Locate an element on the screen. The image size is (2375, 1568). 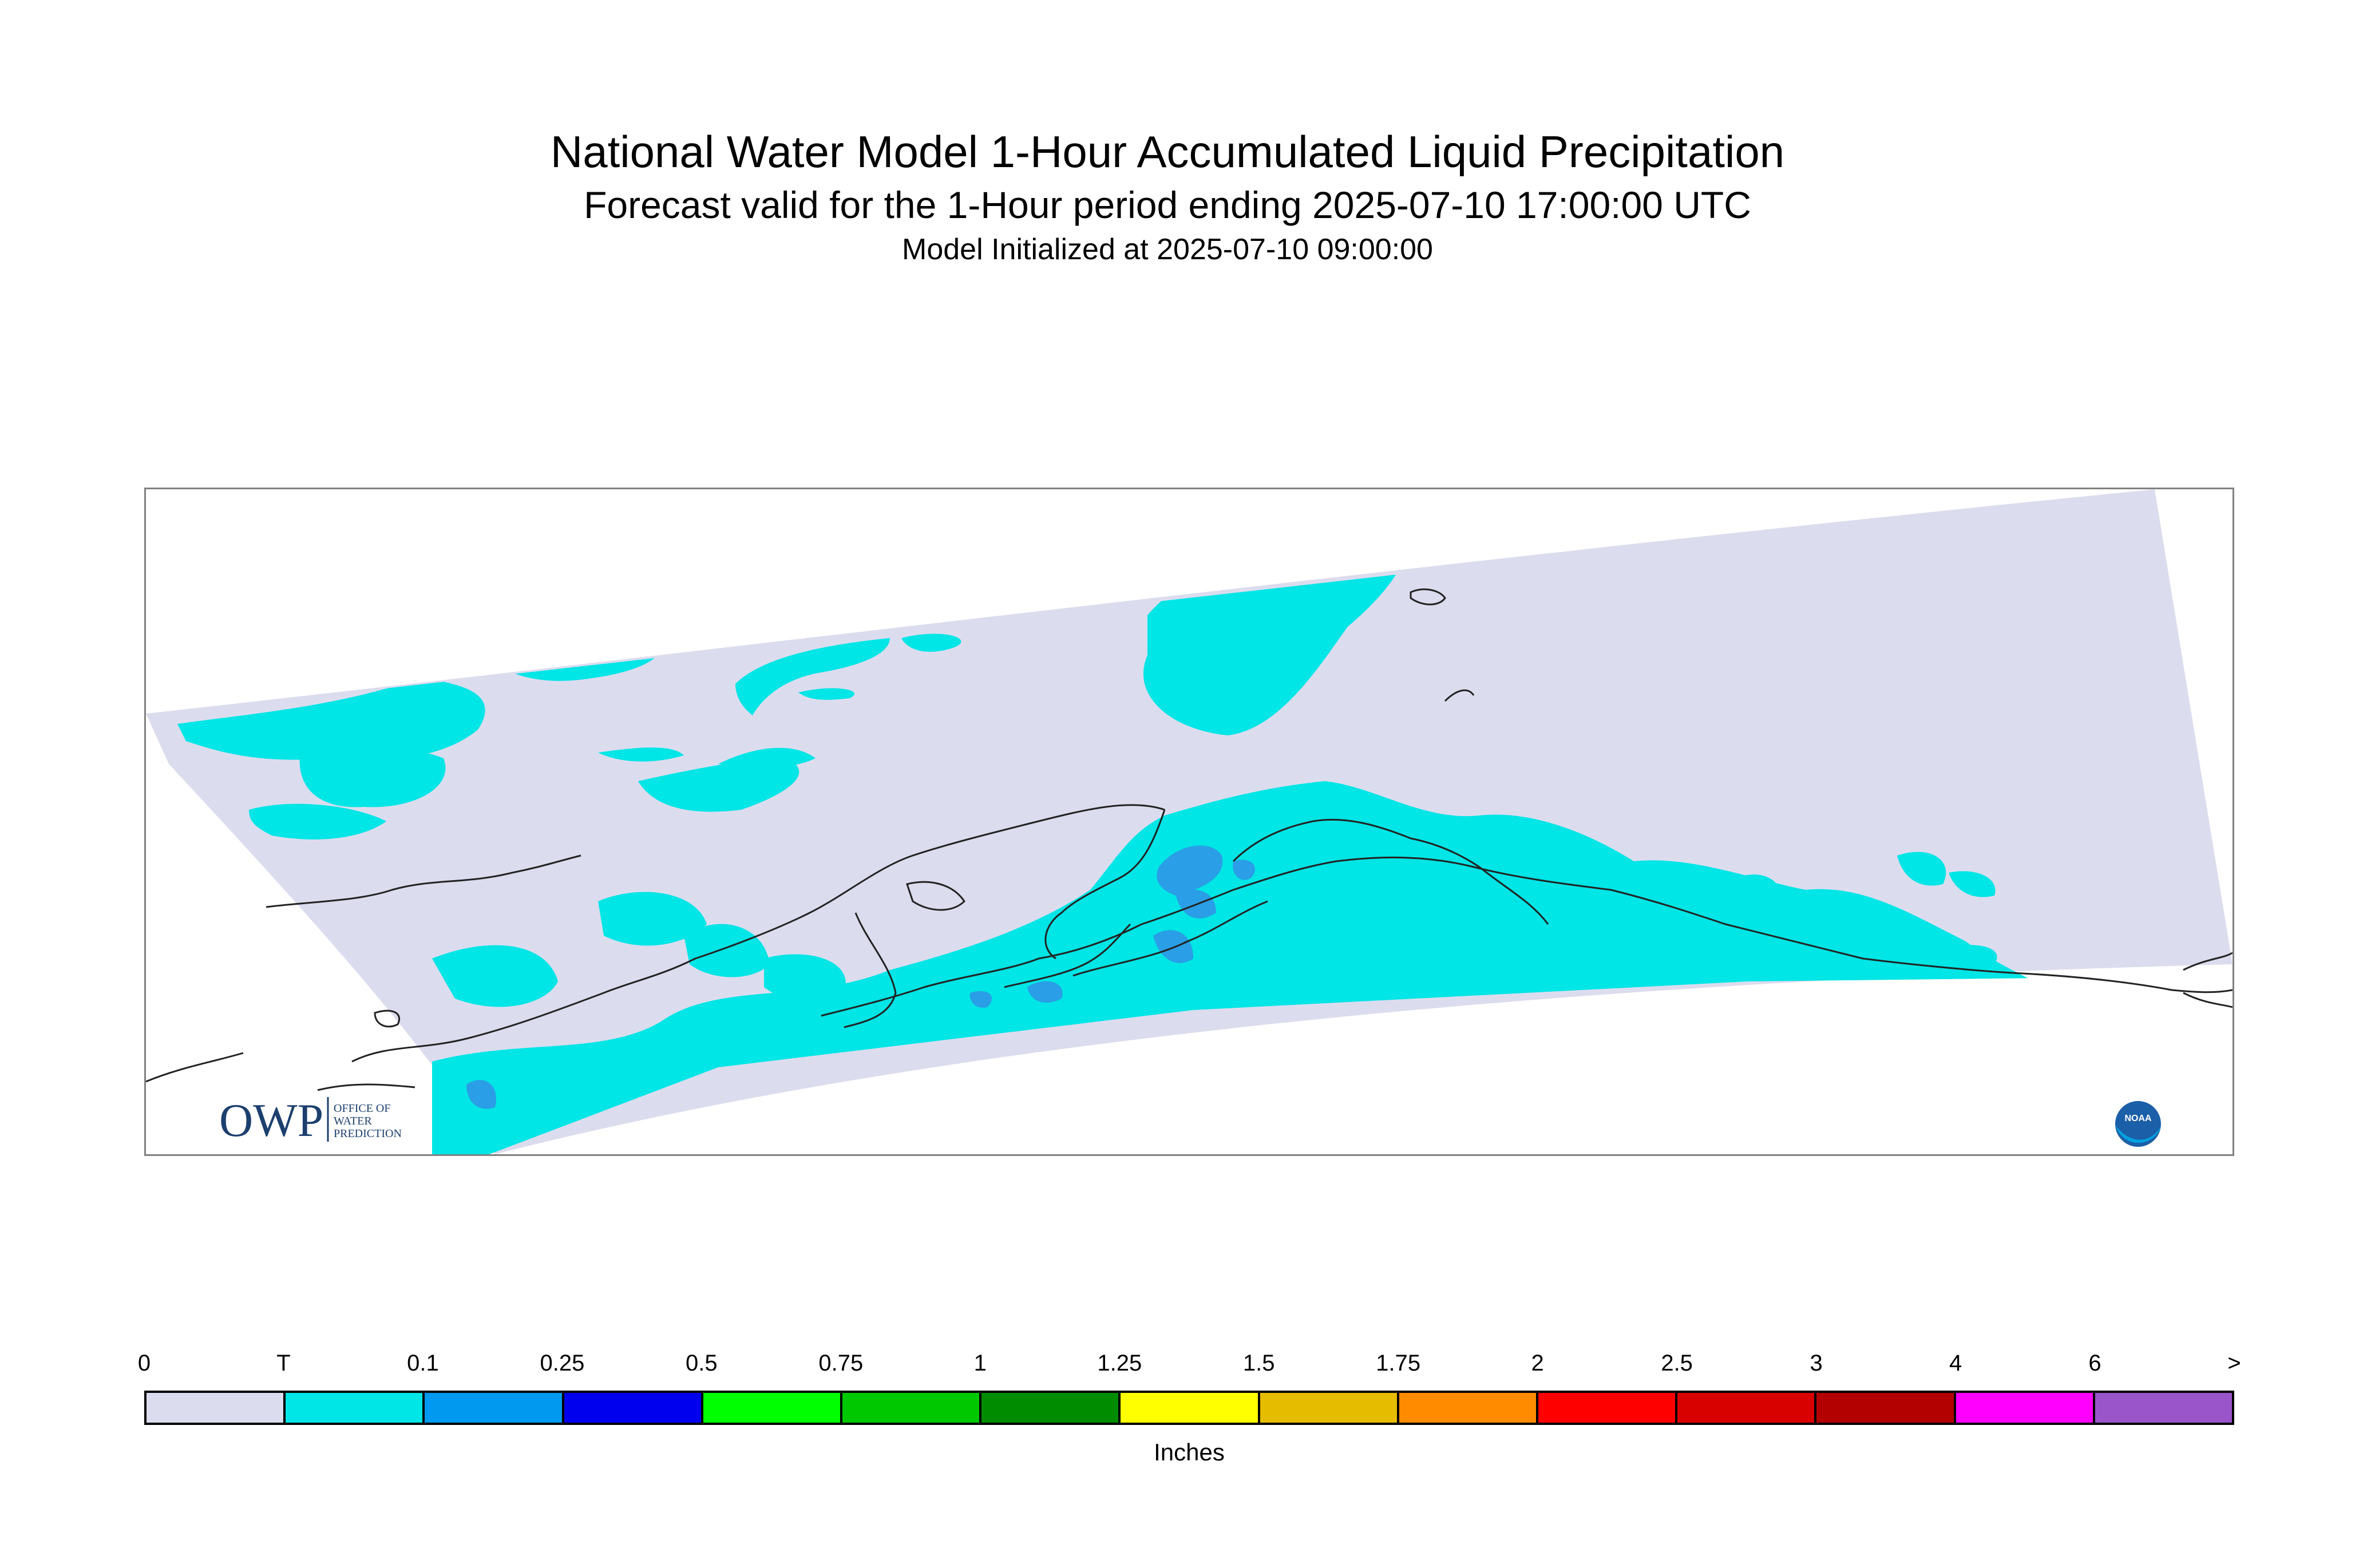
owp-logo-letters: OWP is located at coordinates (271, 1120).